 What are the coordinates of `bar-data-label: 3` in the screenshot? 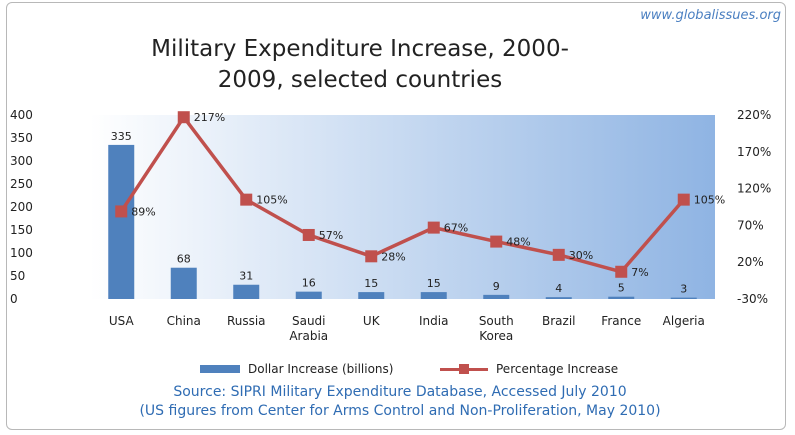 It's located at (683, 289).